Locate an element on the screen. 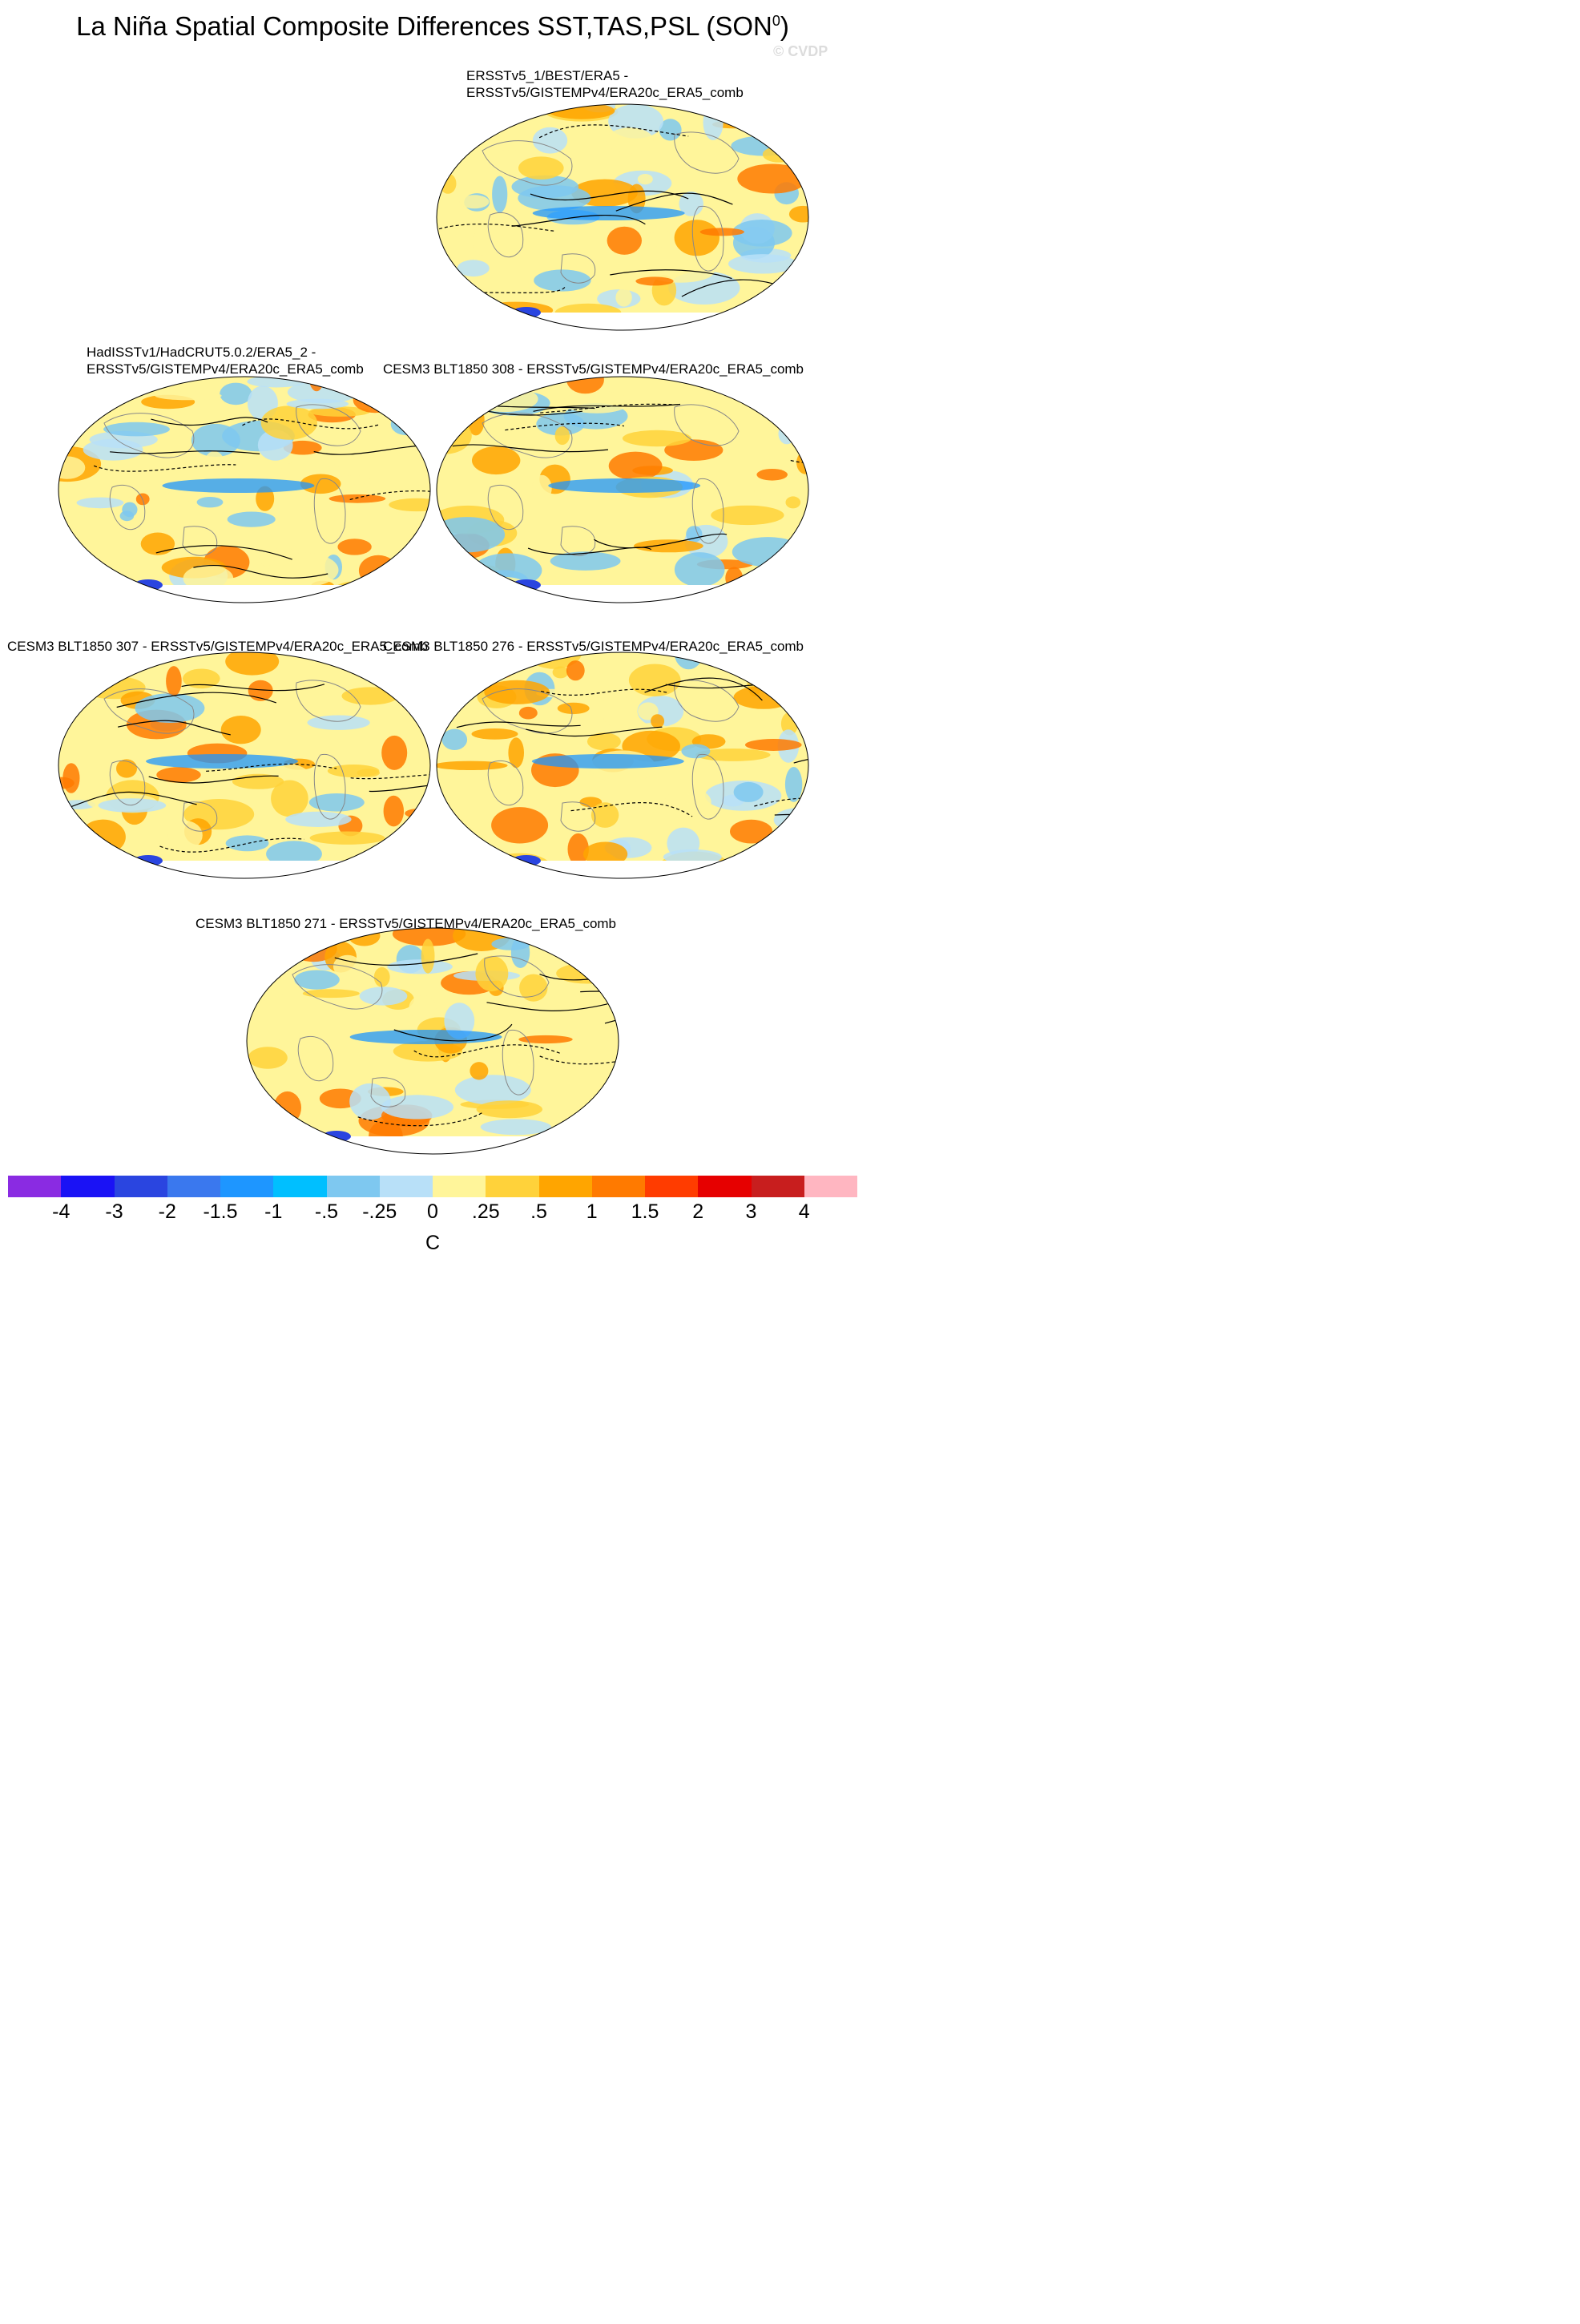  colorbar-tick-label: 4 is located at coordinates (804, 1211).